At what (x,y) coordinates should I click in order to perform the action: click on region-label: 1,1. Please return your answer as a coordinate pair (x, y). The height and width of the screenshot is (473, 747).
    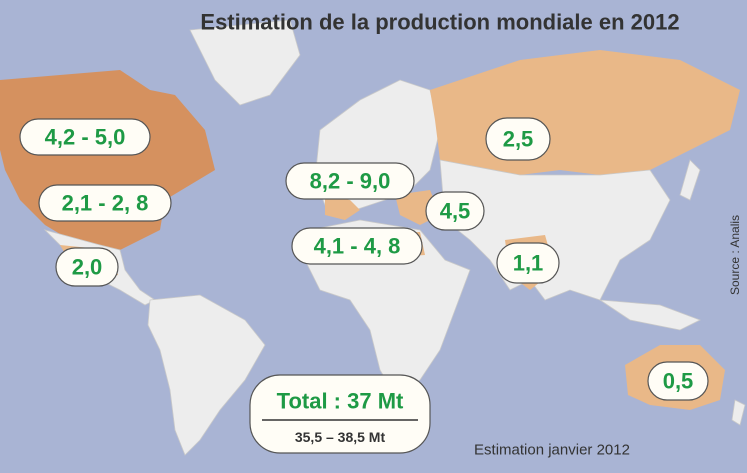
    Looking at the image, I should click on (528, 263).